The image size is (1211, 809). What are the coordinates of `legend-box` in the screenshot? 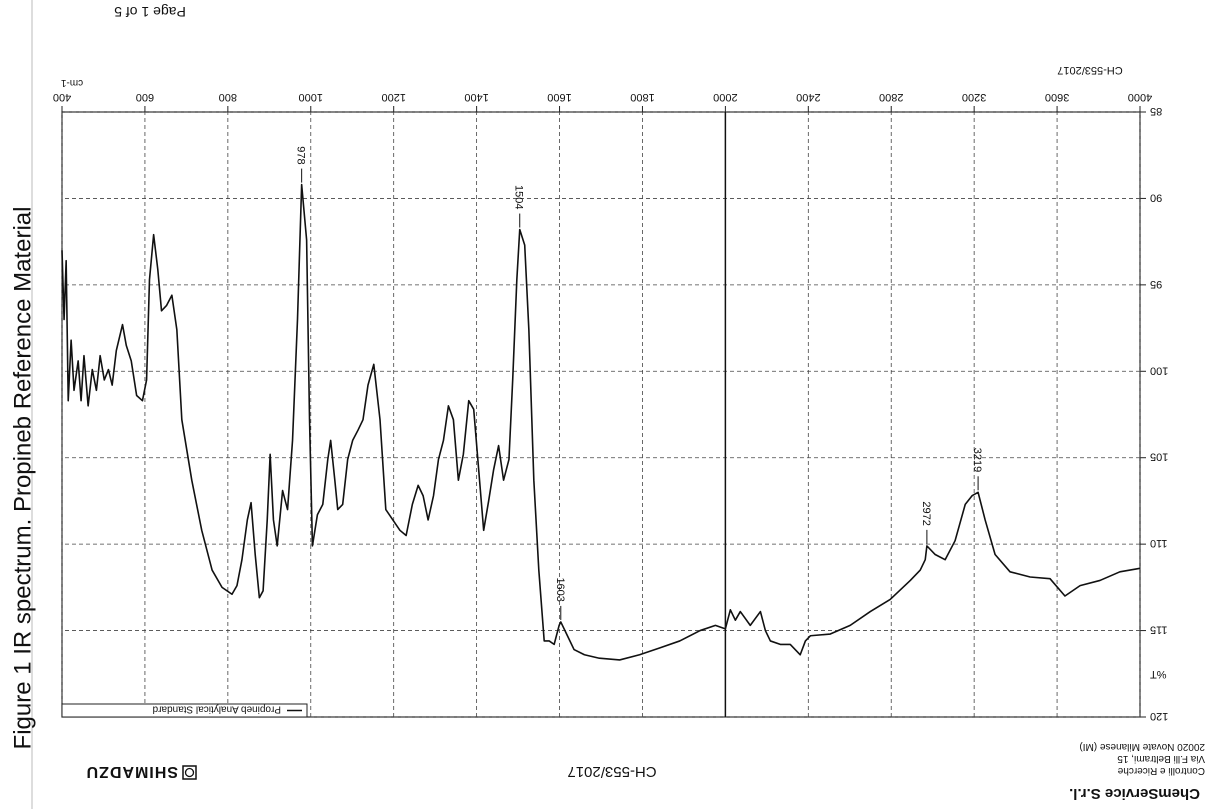 It's located at (184, 710).